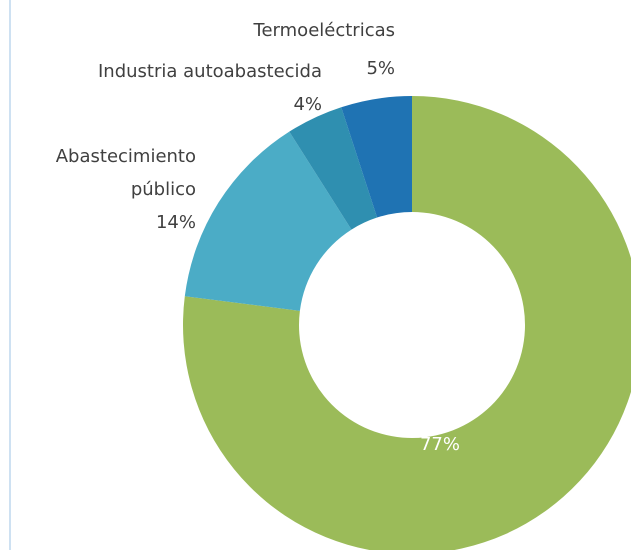  What do you see at coordinates (440, 411) in the screenshot?
I see `category-label: Agrícola` at bounding box center [440, 411].